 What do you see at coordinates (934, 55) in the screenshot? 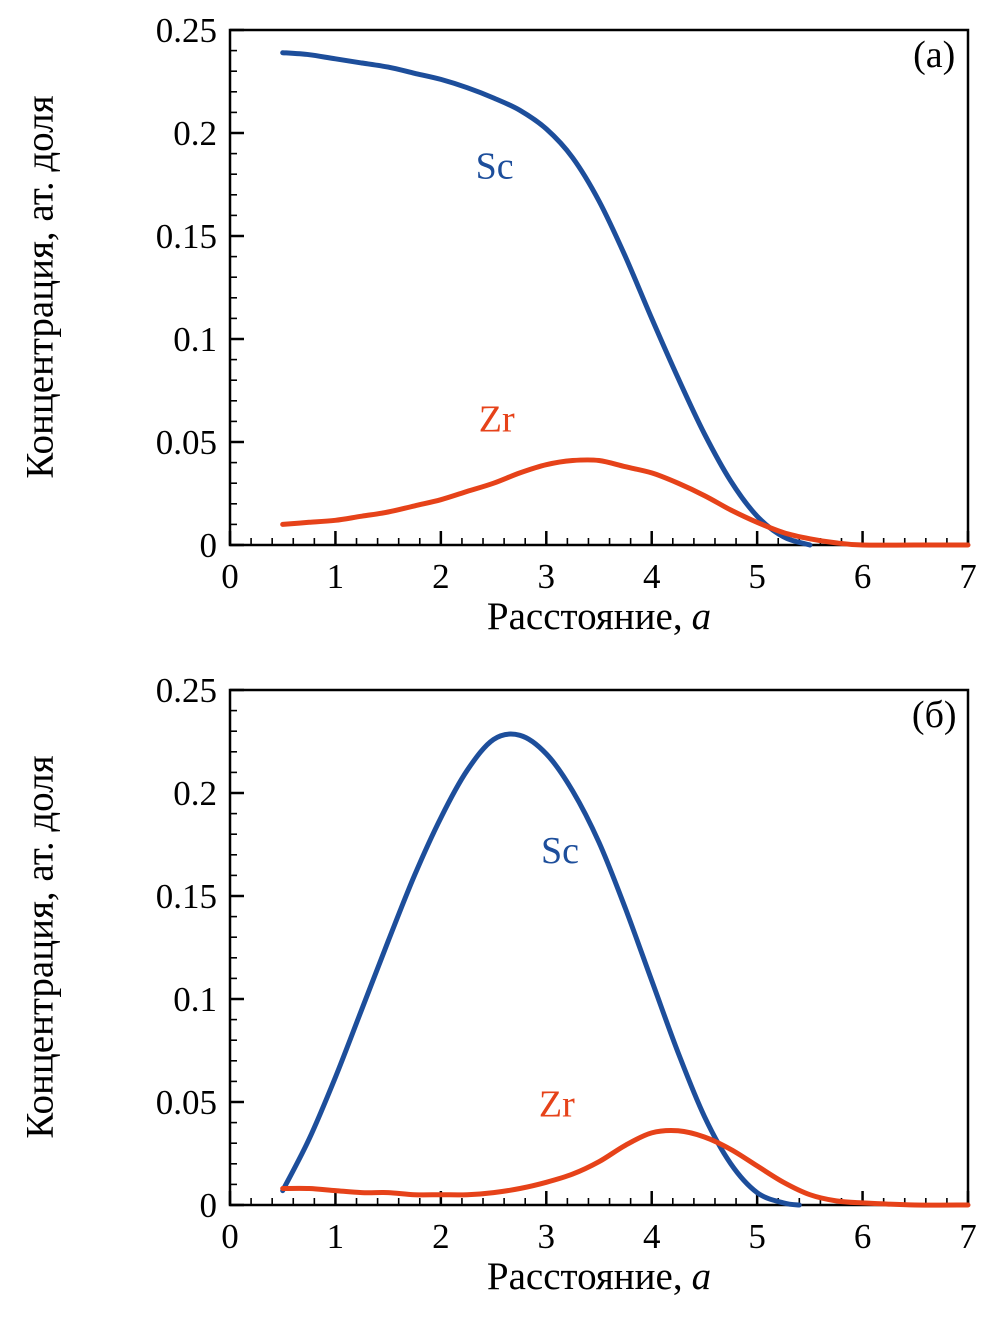
I see `panel-letter: (а)` at bounding box center [934, 55].